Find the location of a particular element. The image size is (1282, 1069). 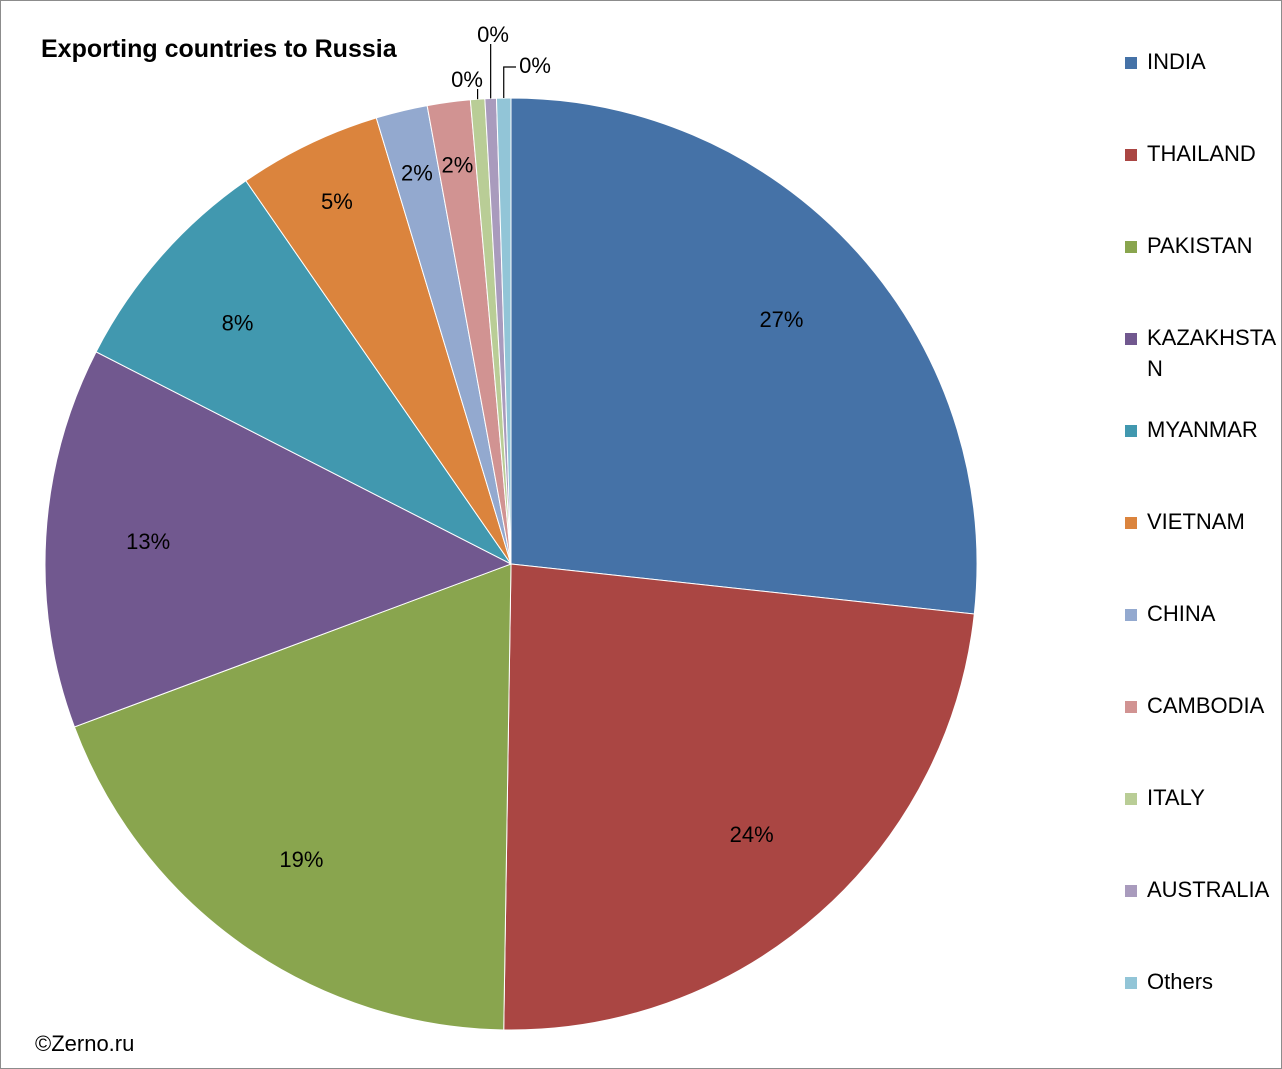

legend-label: THAILAND is located at coordinates (1201, 153).